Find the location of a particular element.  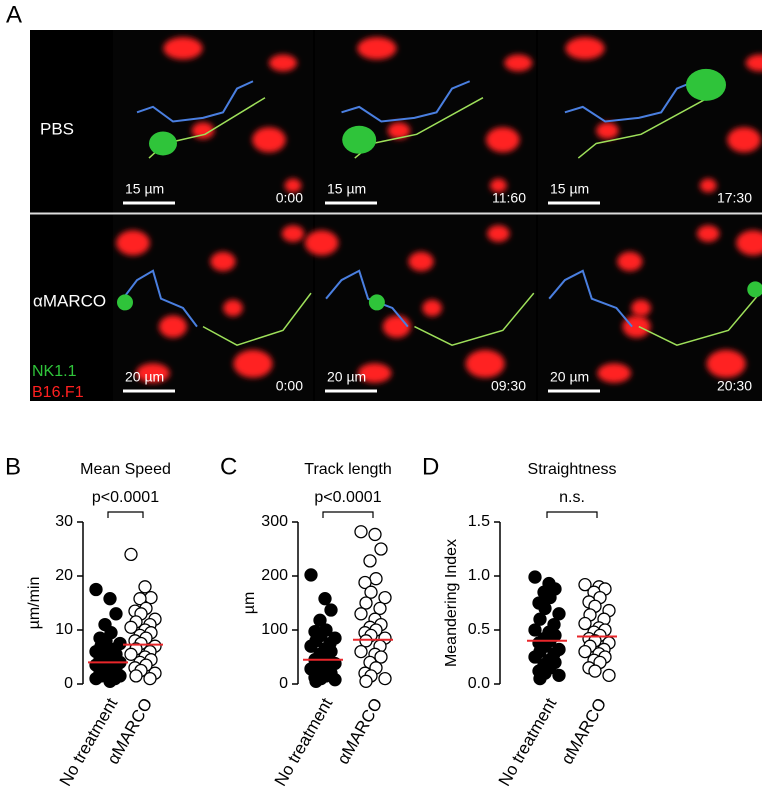

panel-label: D is located at coordinates (430, 466).